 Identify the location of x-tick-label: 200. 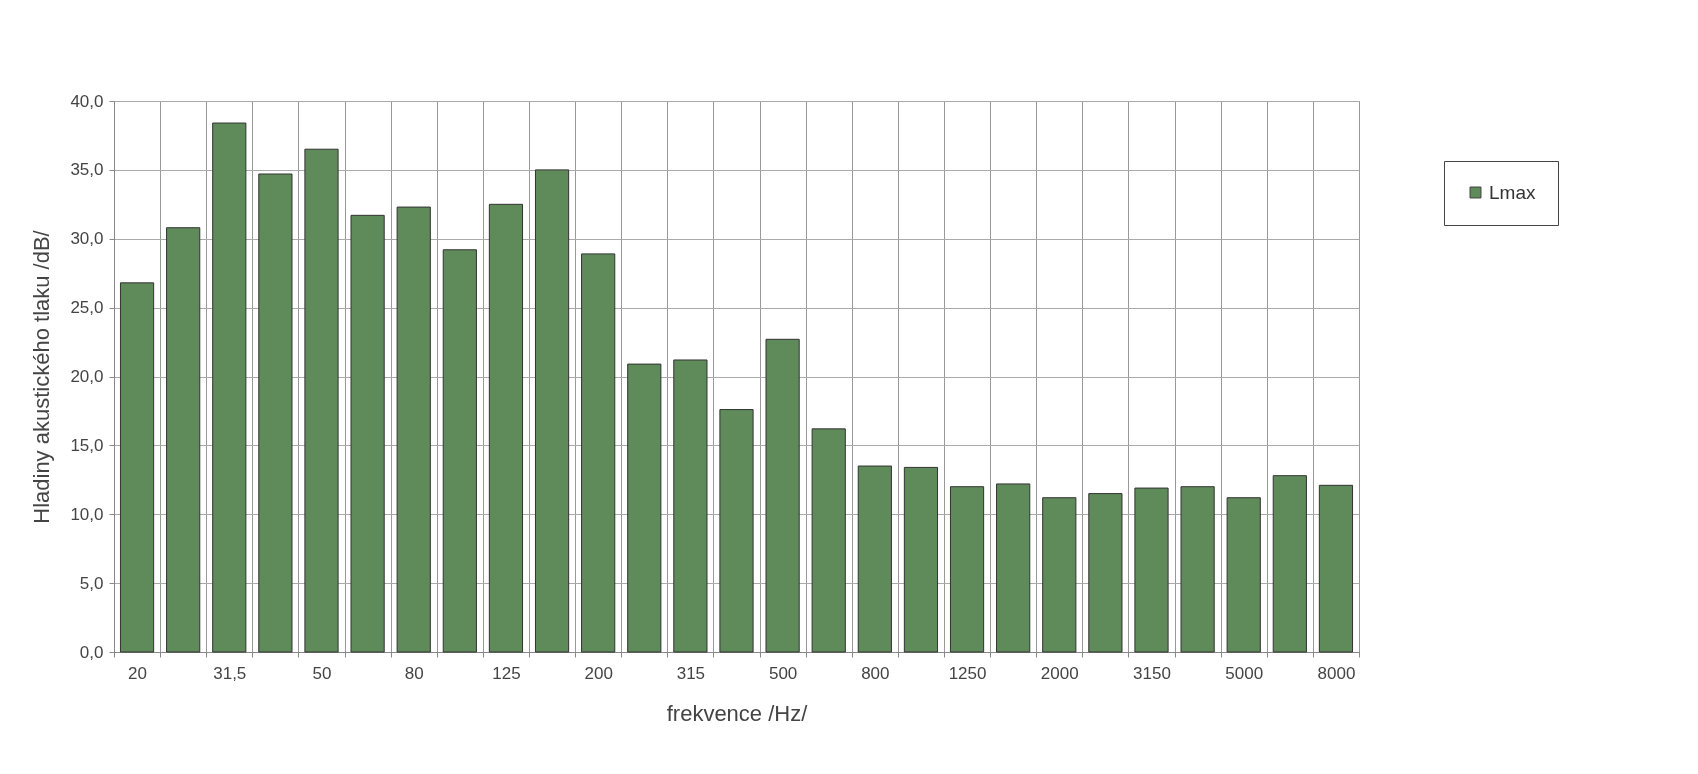
(598, 673).